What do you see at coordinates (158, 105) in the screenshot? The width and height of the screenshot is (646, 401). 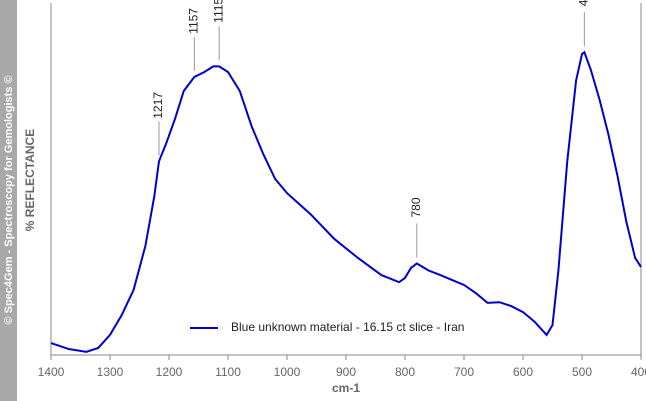 I see `peak-label: 1217` at bounding box center [158, 105].